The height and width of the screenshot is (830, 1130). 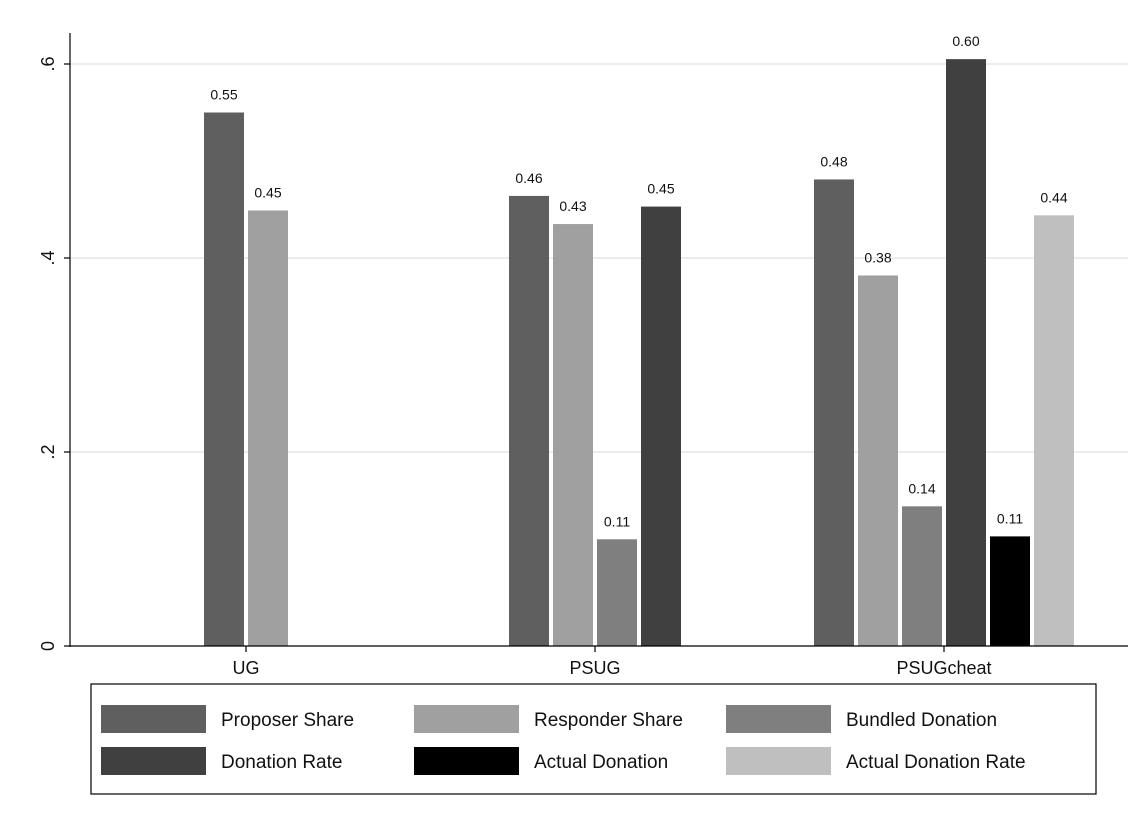 I want to click on bar-proposer-share-psug, so click(x=529, y=421).